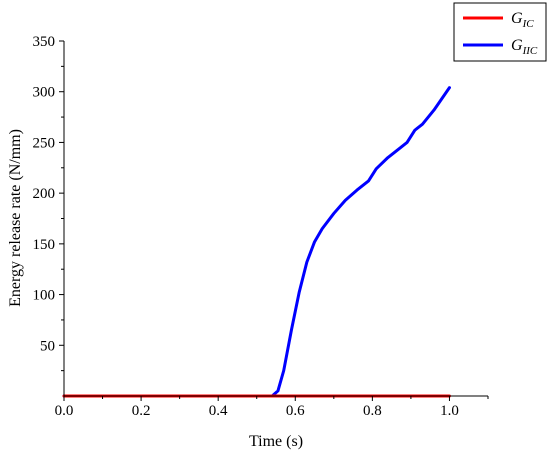 The width and height of the screenshot is (550, 455). What do you see at coordinates (44, 143) in the screenshot?
I see `y-tick-label: 250` at bounding box center [44, 143].